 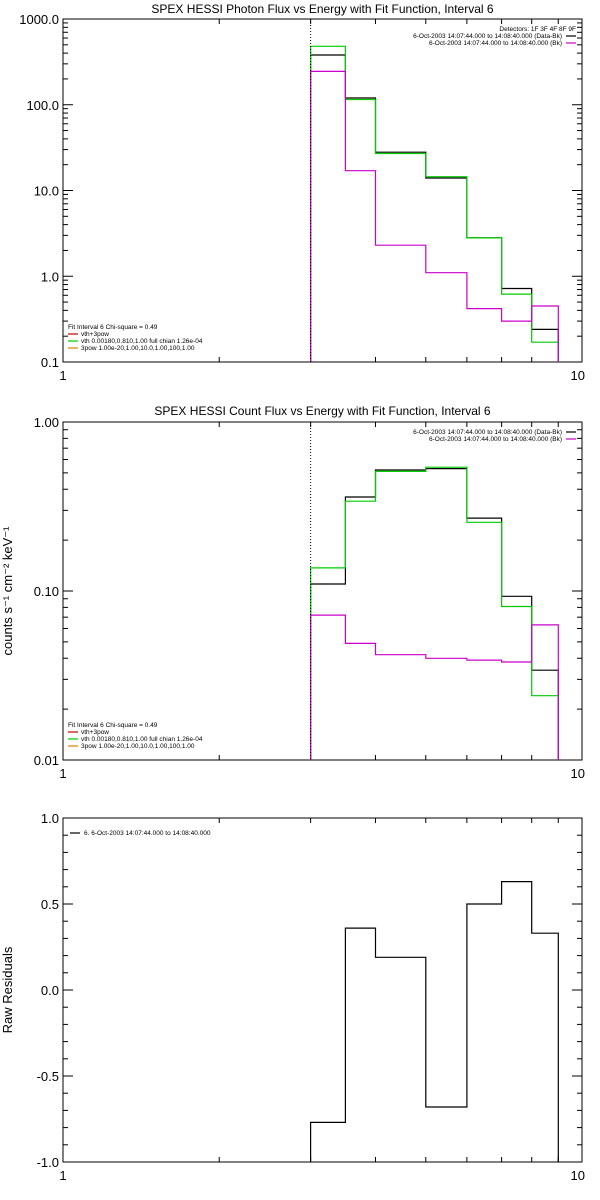 What do you see at coordinates (48, 1162) in the screenshot?
I see `resid-ytick-label--1.0: -1.0` at bounding box center [48, 1162].